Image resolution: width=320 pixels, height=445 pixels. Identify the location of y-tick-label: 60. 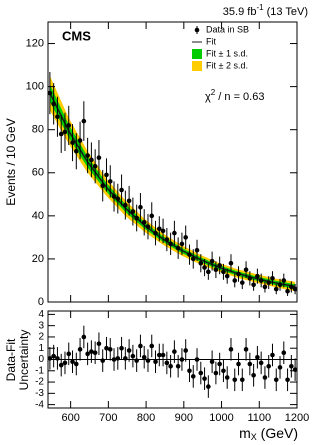
(38, 173).